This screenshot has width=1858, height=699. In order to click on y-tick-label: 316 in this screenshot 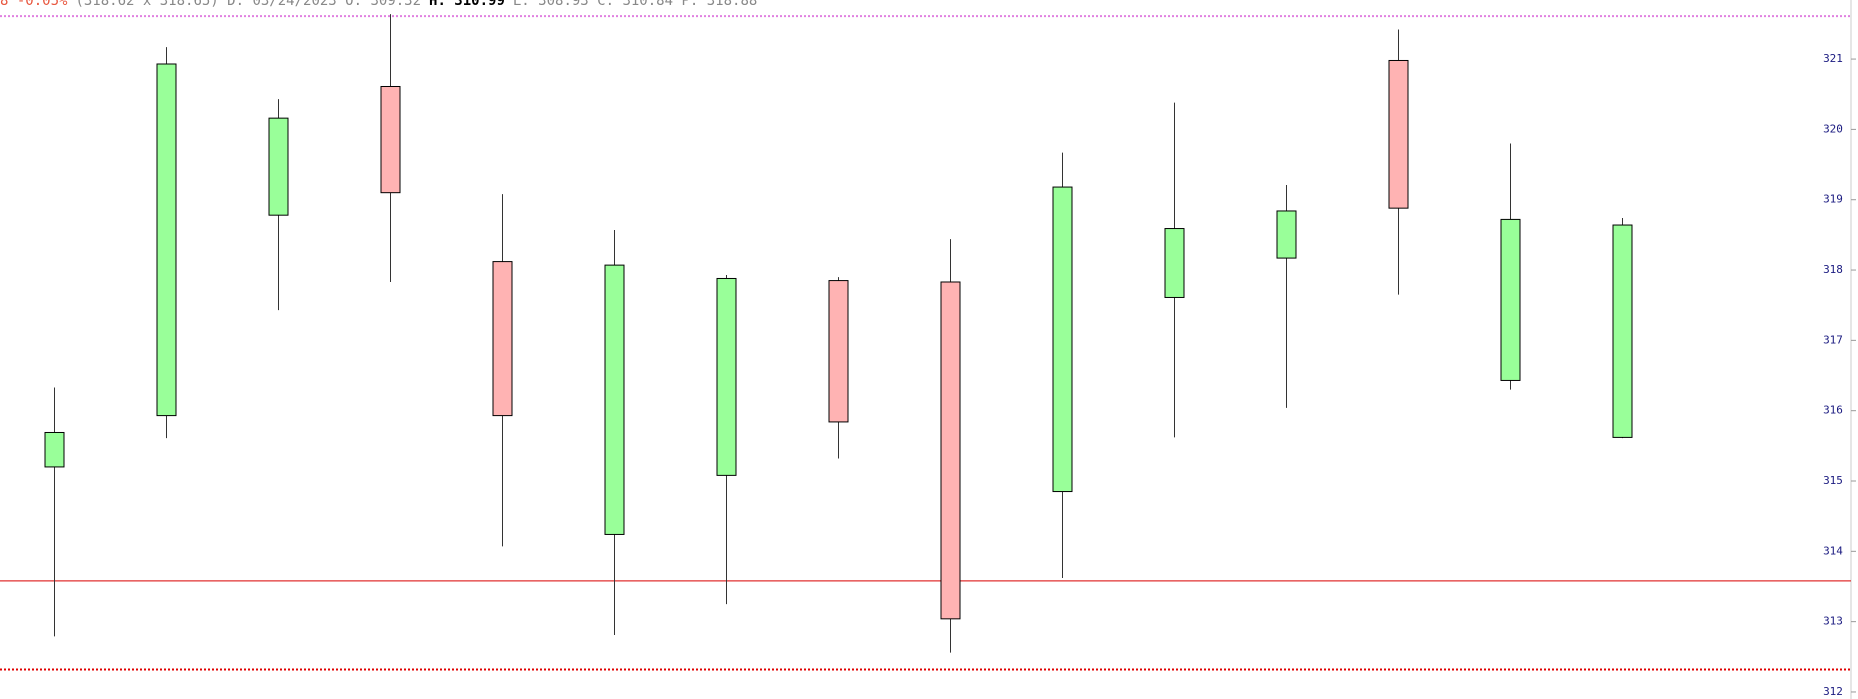, I will do `click(1833, 410)`.